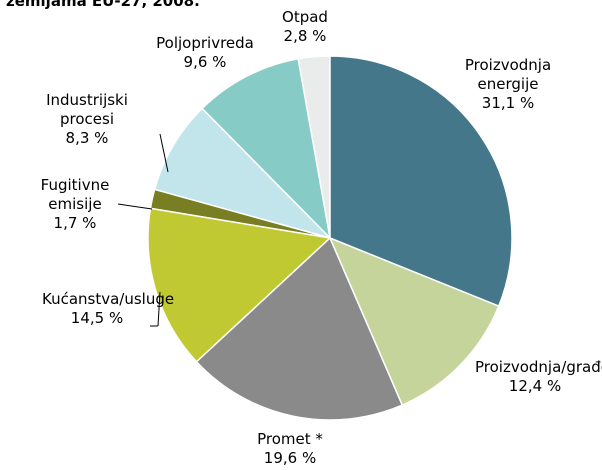 This screenshot has height=470, width=602. I want to click on slice-label: Industrijski procesi 8,3 %, so click(87, 119).